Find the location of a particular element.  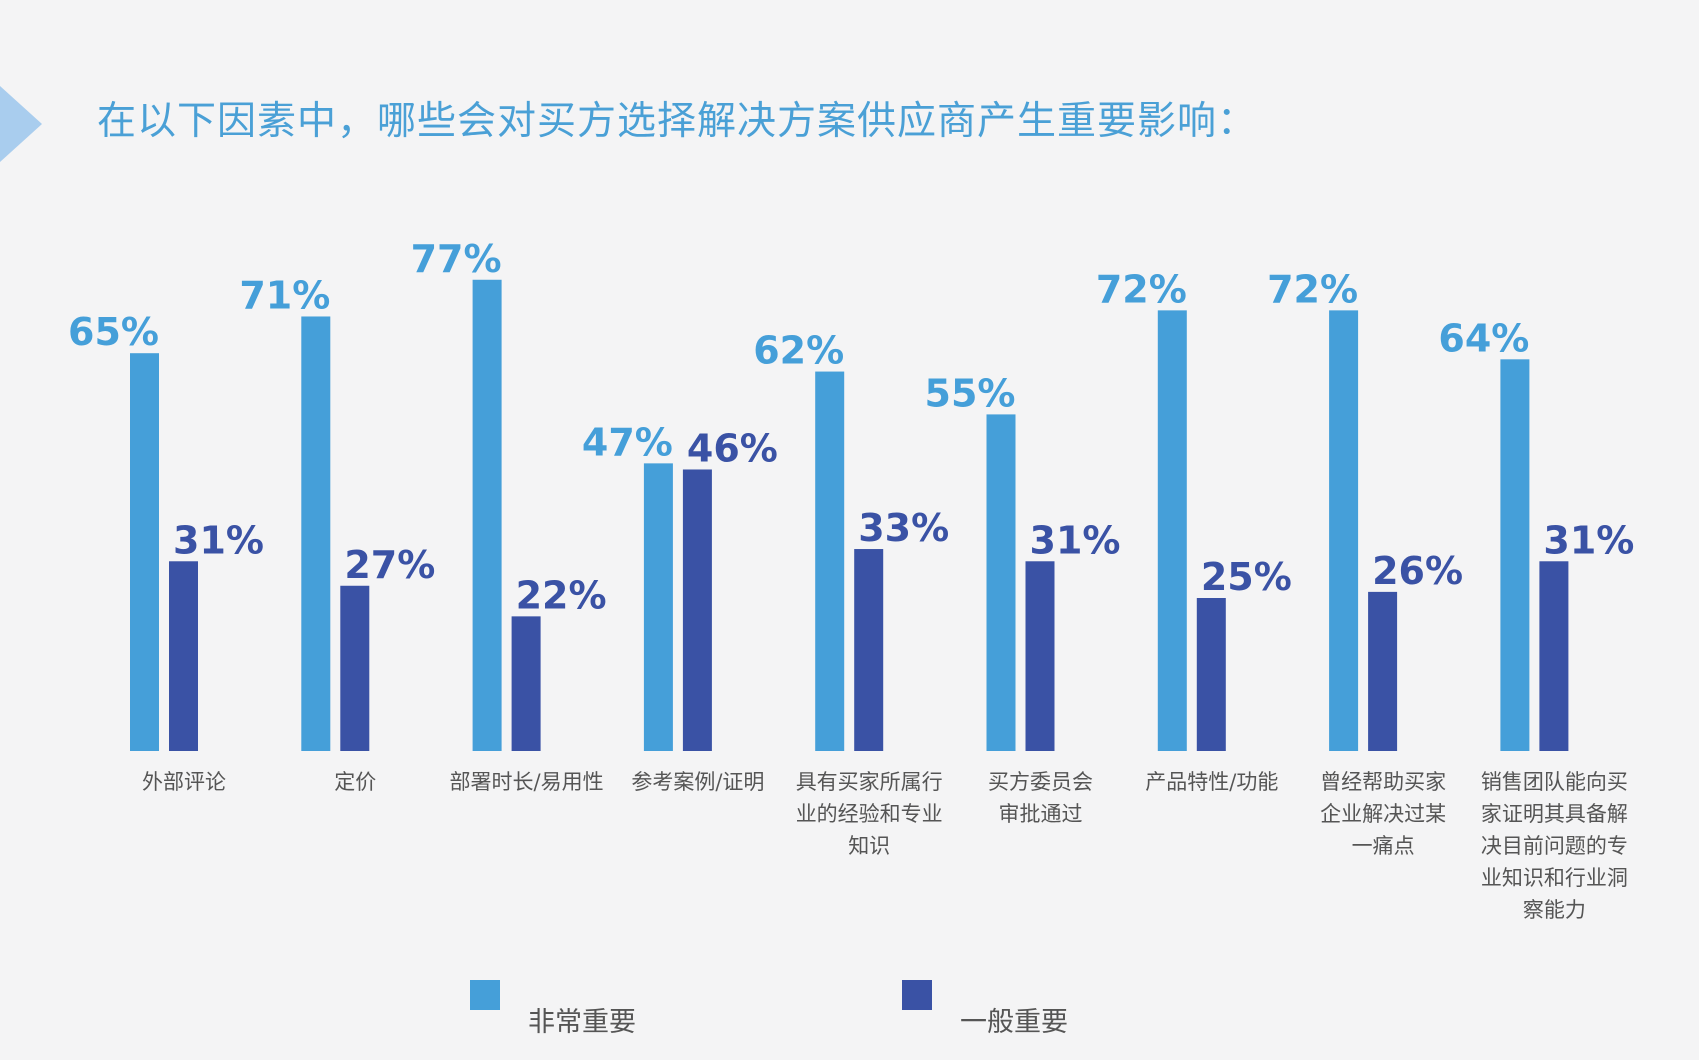

value-label-very-important-7: 72% is located at coordinates (1312, 289).